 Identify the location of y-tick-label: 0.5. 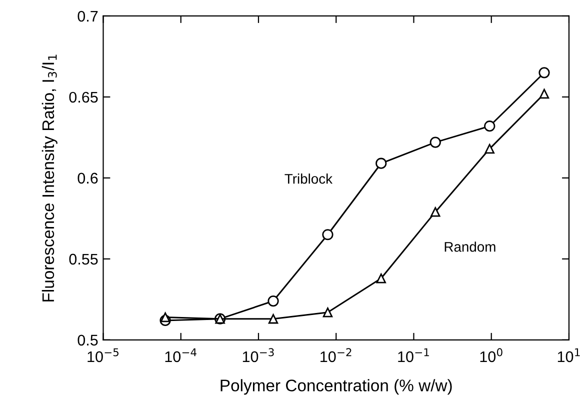
(88, 340).